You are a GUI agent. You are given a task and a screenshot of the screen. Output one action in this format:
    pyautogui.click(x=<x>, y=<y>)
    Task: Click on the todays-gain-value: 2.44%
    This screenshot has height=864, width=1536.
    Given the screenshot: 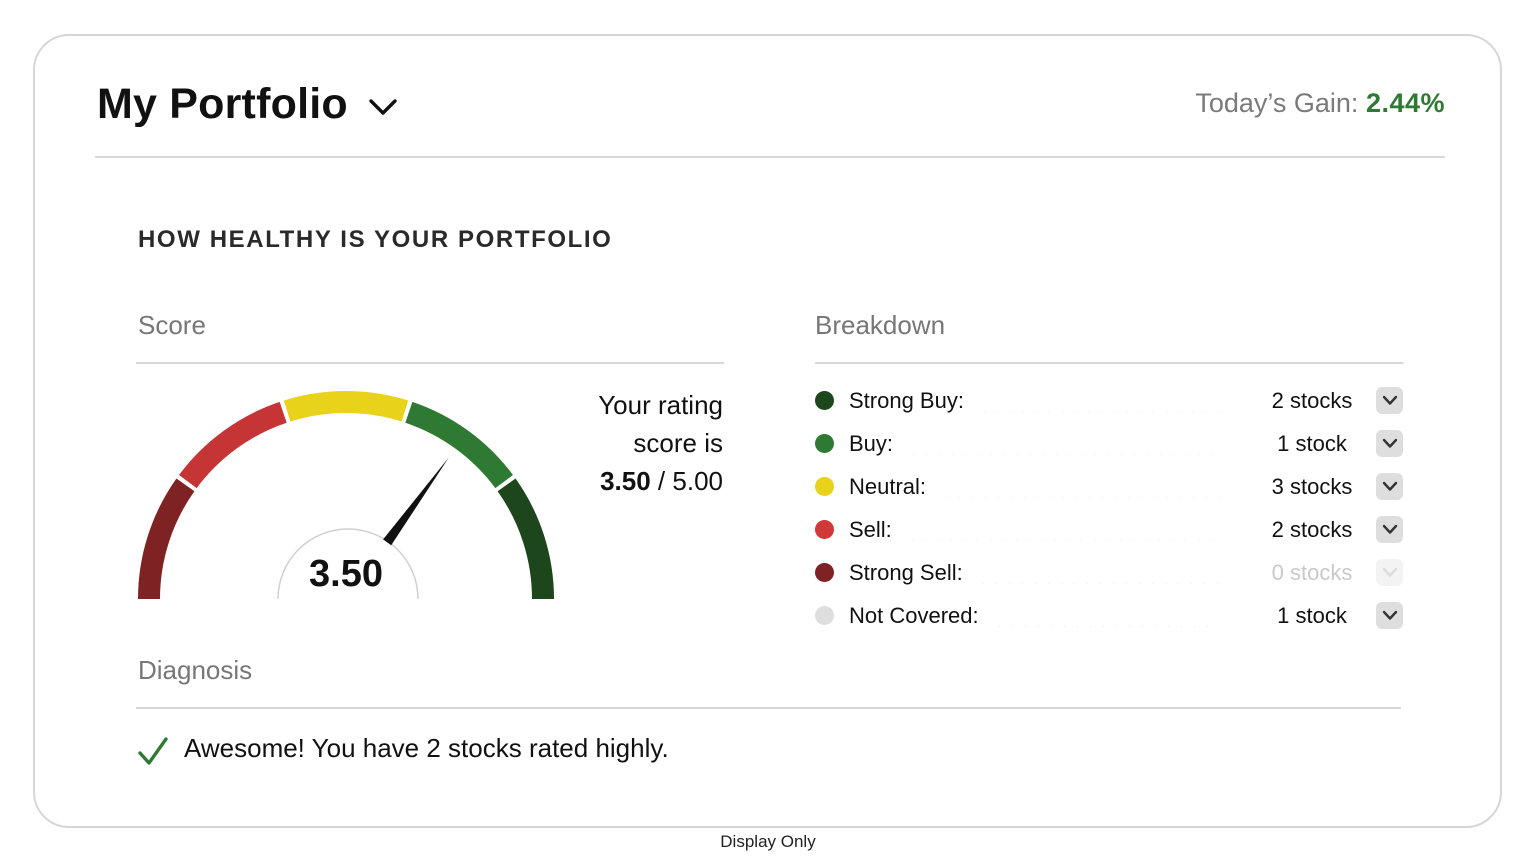 What is the action you would take?
    pyautogui.click(x=1405, y=103)
    